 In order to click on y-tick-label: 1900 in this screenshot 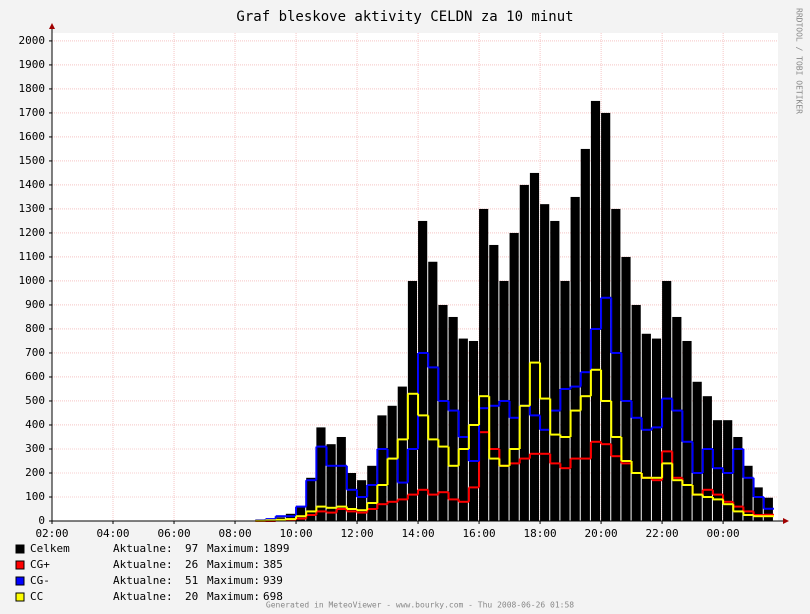, I will do `click(32, 64)`.